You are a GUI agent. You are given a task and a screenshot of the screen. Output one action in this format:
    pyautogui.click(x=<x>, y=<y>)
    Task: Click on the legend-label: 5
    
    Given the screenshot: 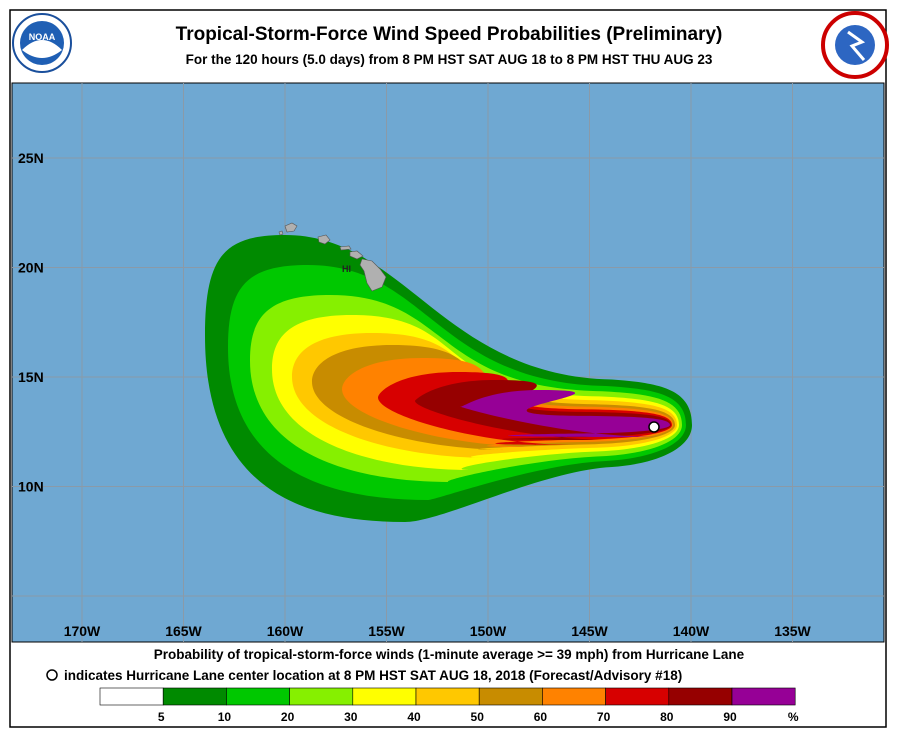 What is the action you would take?
    pyautogui.click(x=161, y=717)
    